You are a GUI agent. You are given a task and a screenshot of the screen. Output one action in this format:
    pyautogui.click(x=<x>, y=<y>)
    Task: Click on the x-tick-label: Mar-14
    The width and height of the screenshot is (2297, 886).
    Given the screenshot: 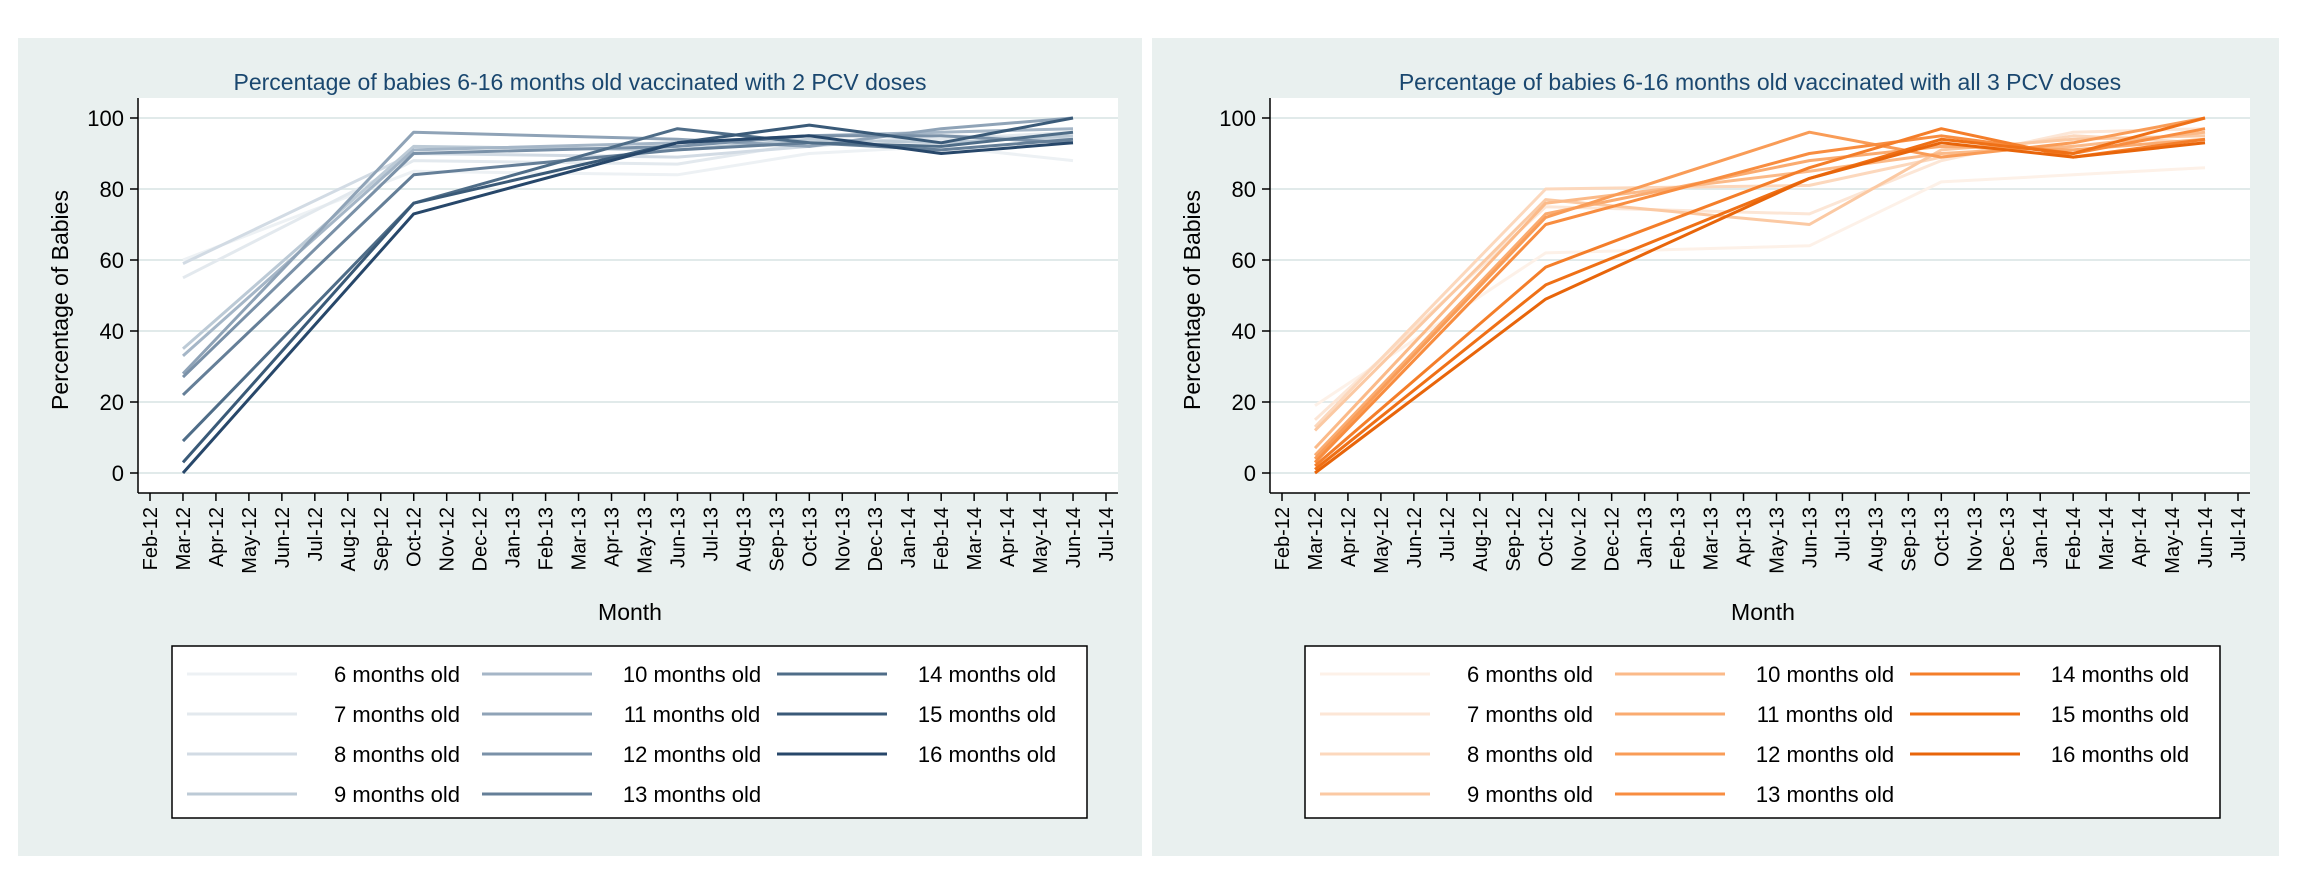 What is the action you would take?
    pyautogui.click(x=2107, y=538)
    